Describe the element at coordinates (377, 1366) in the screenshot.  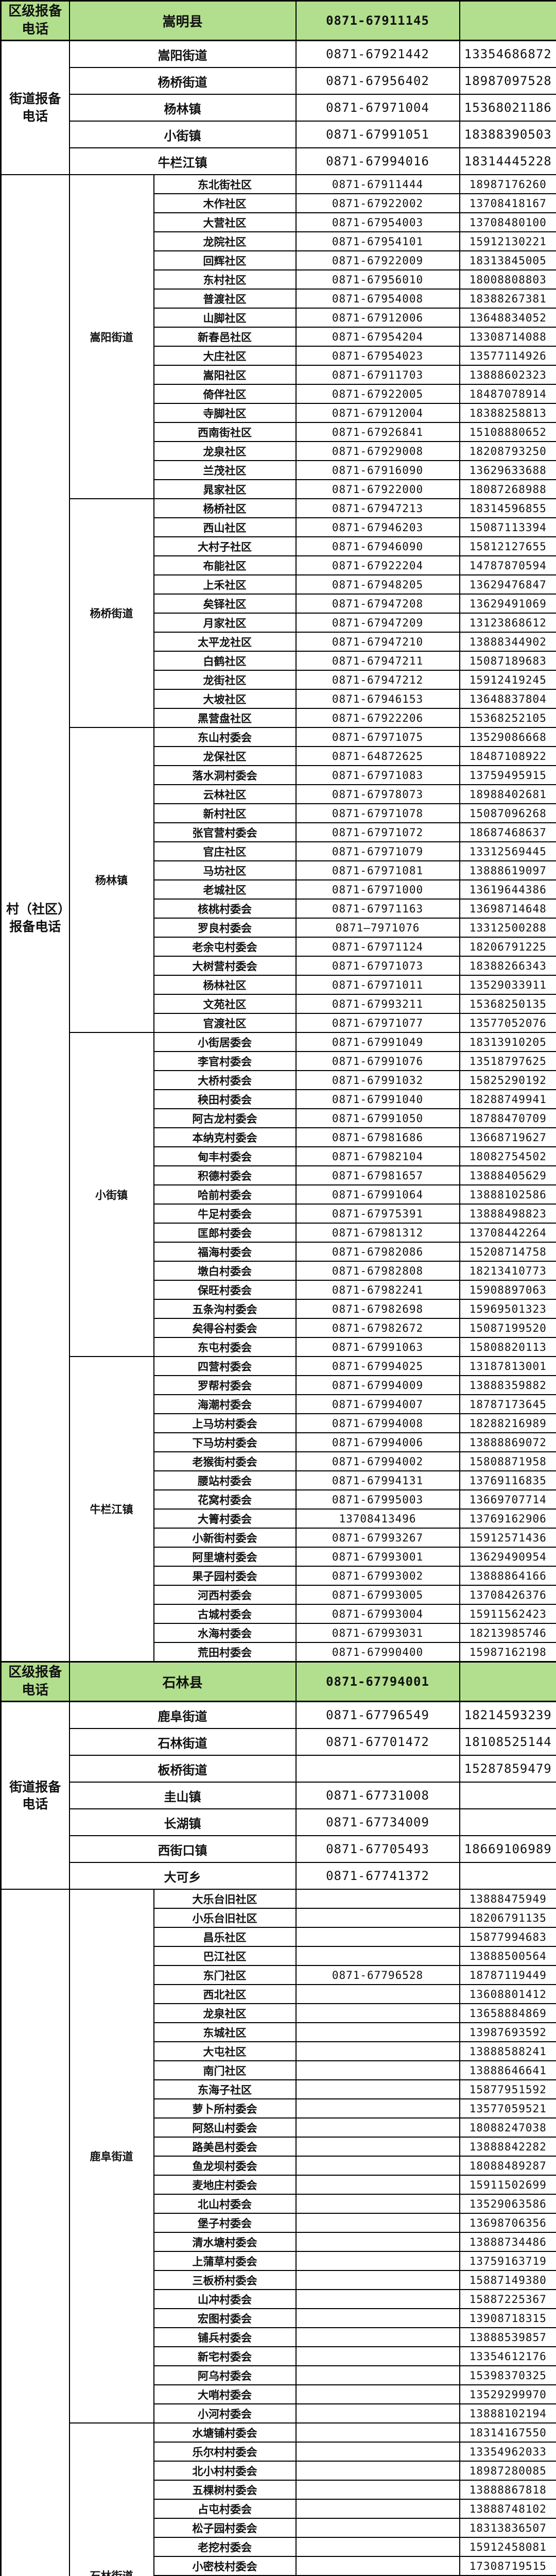
I see `community-phone: 0871-67994025` at that location.